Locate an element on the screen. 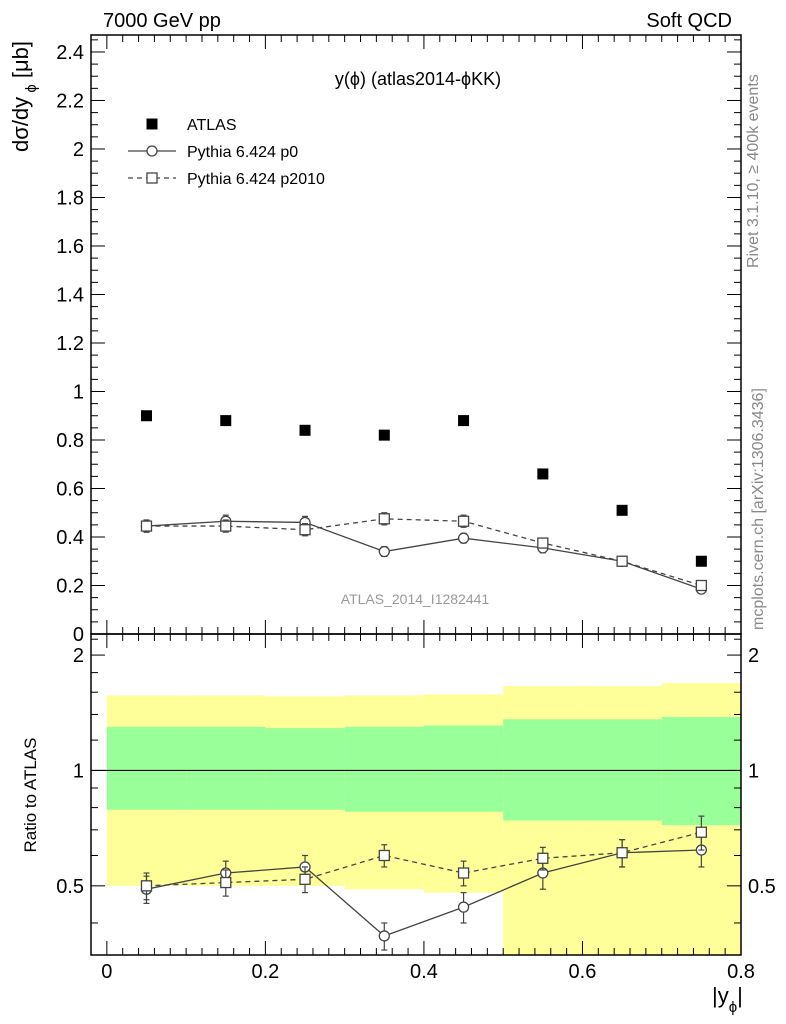 The height and width of the screenshot is (1024, 786). y-tick-label: 0.4 is located at coordinates (70, 538).